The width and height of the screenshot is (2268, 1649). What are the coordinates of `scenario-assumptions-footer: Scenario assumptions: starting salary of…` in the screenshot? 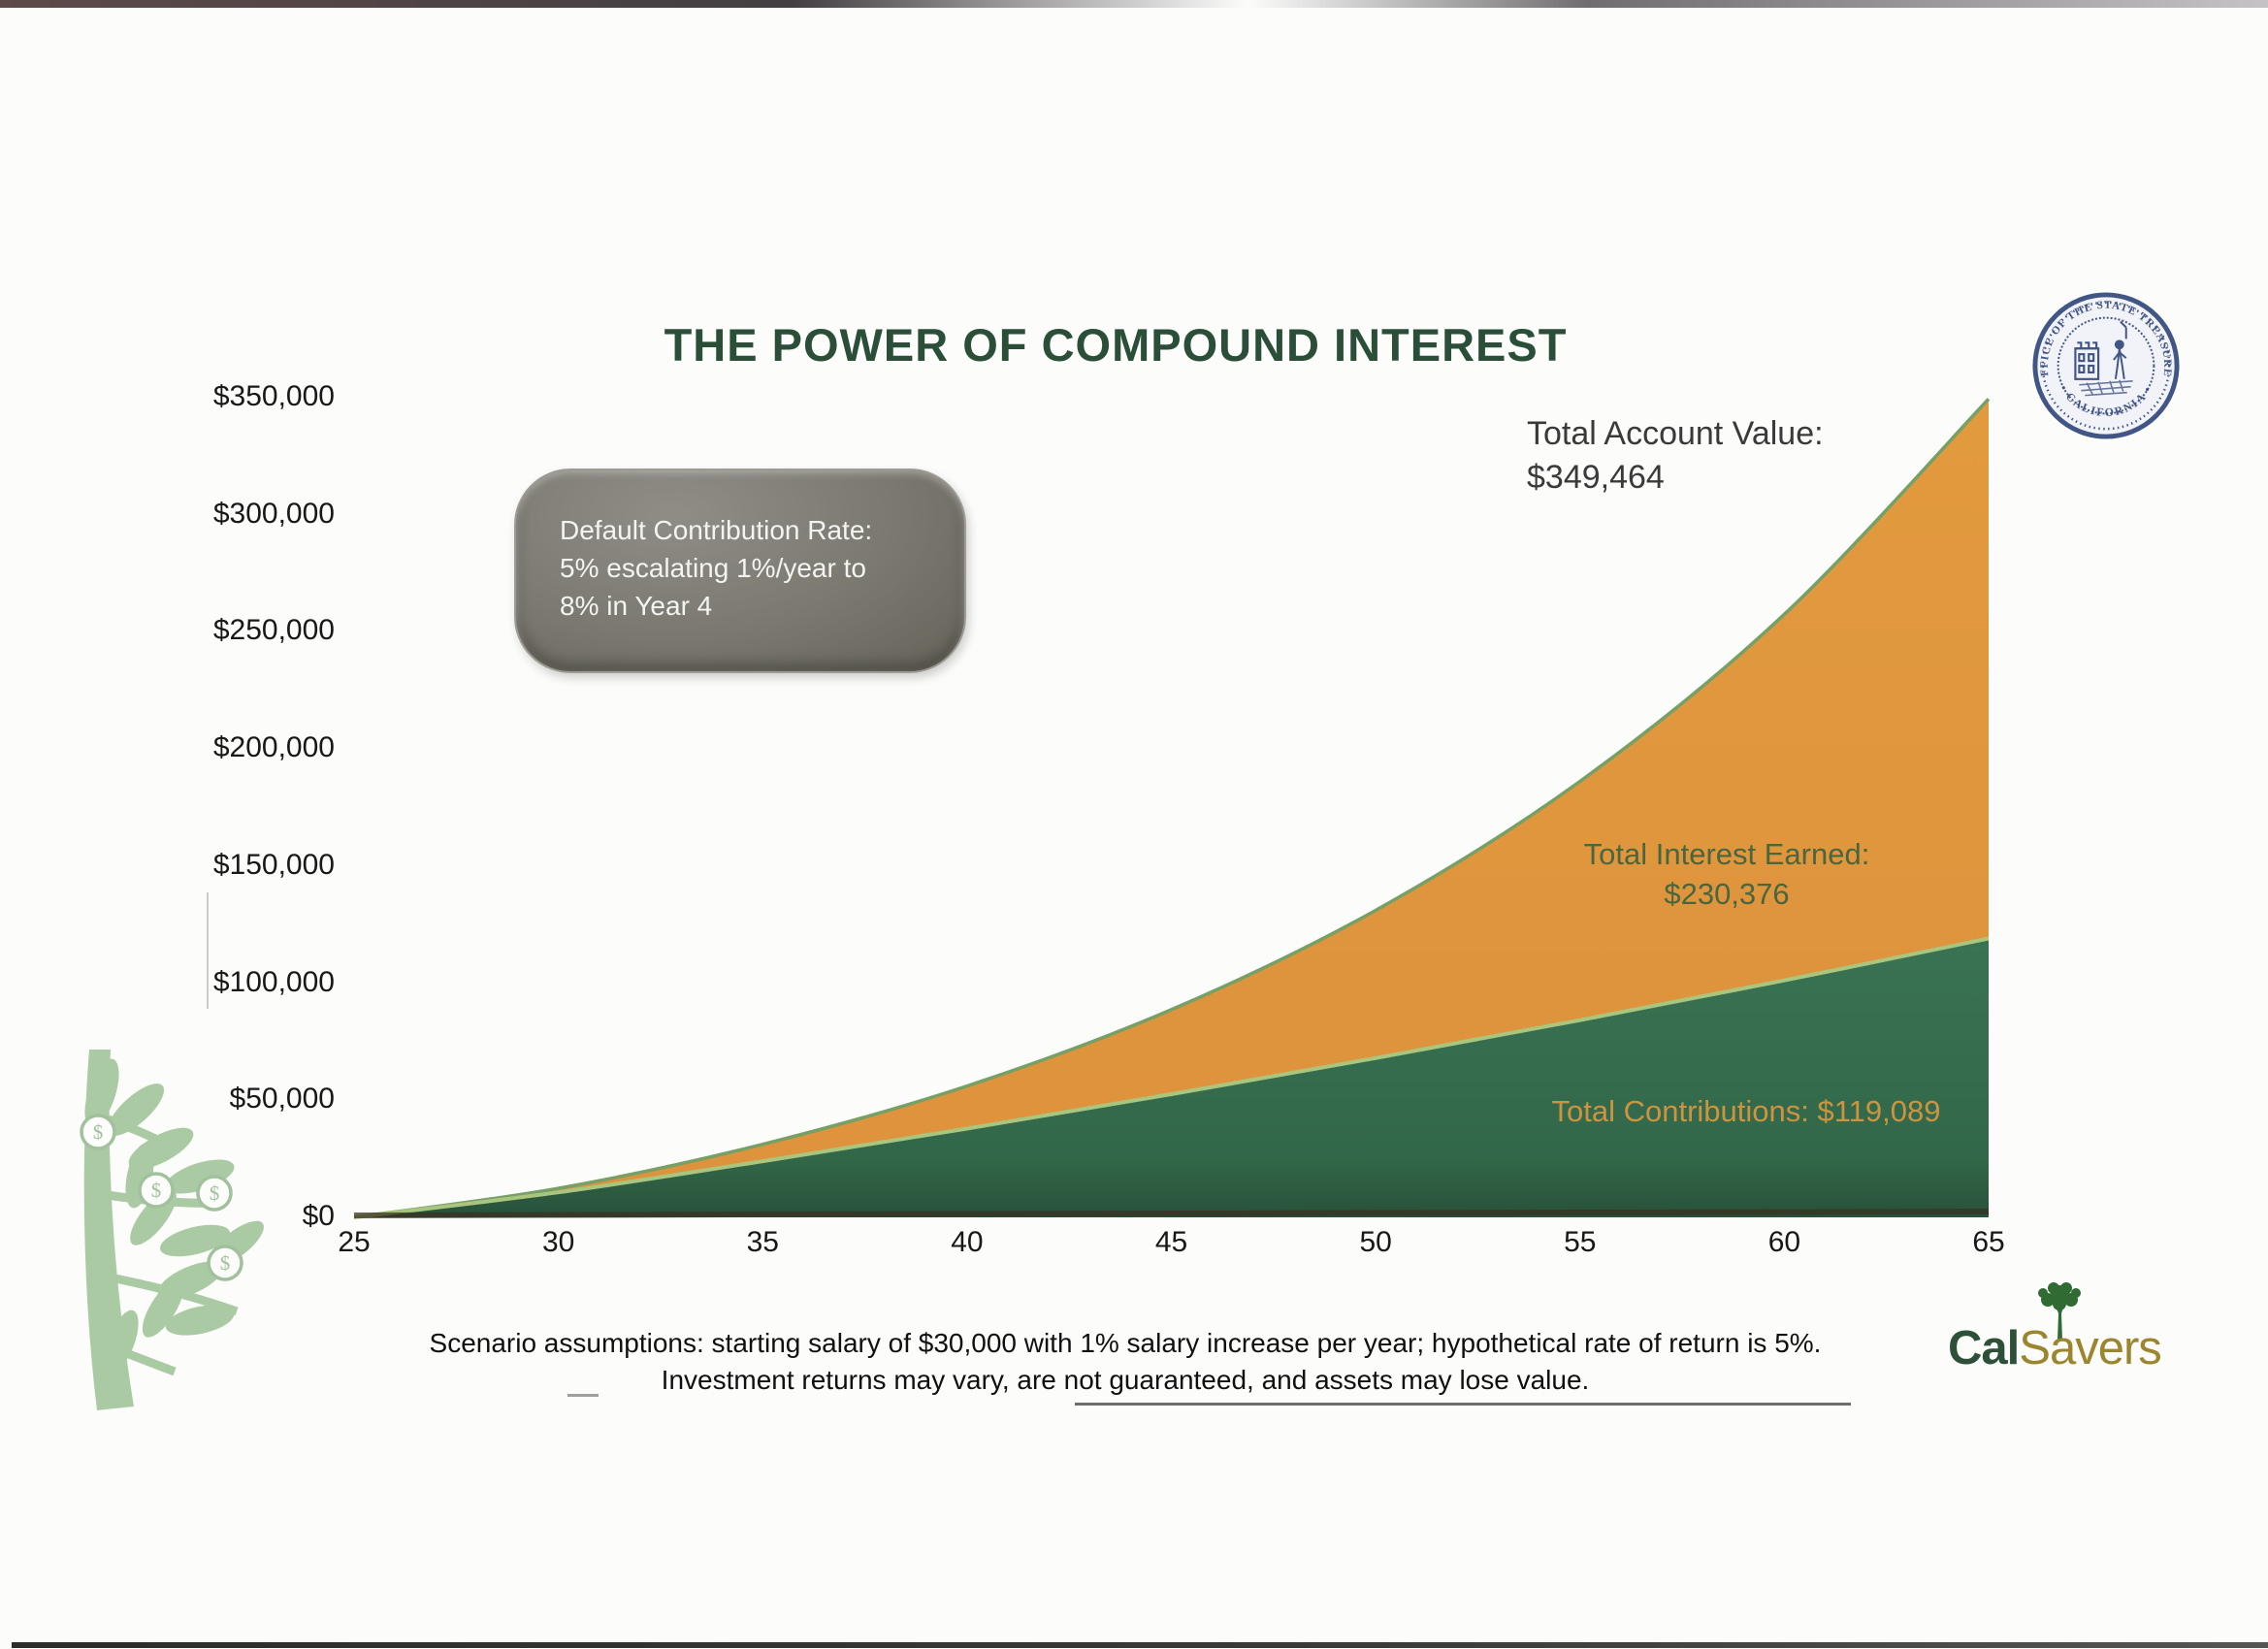 It's located at (1125, 1362).